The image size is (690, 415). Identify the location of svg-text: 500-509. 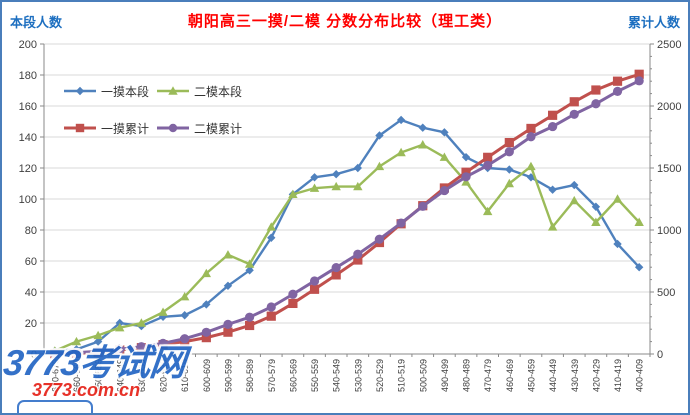
(423, 375).